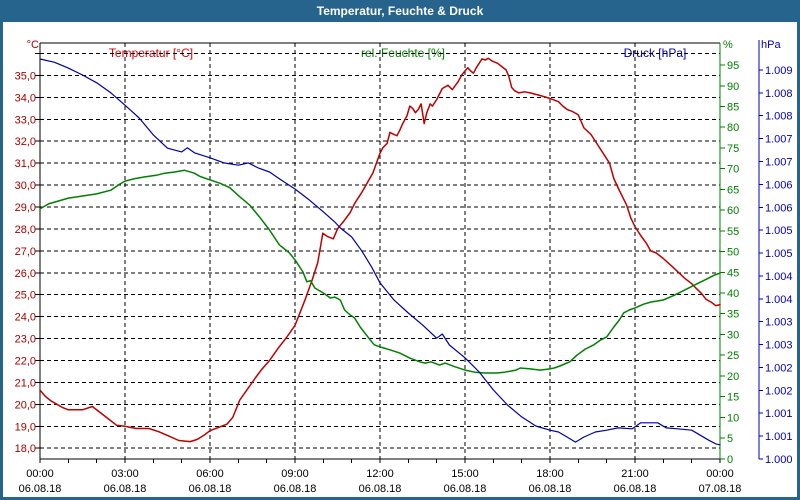 Image resolution: width=800 pixels, height=500 pixels. Describe the element at coordinates (151, 53) in the screenshot. I see `legend-temperature: Temperatur [°C]` at that location.